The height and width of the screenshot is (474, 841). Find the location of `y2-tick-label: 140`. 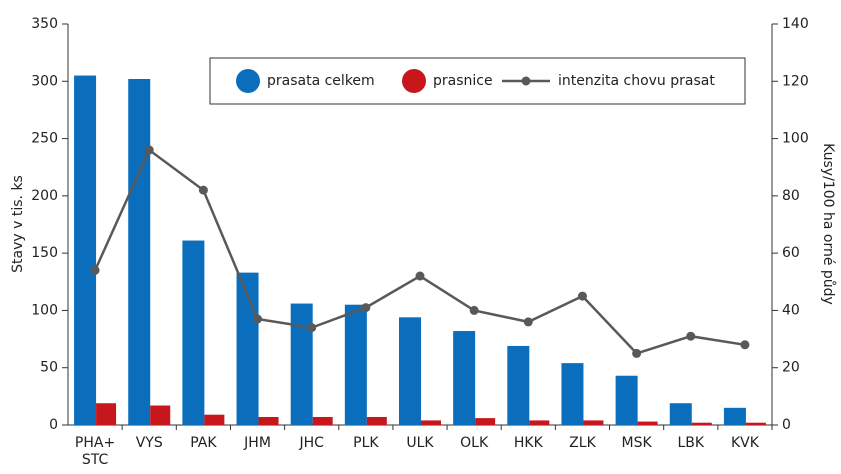

y2-tick-label: 140 is located at coordinates (795, 24).